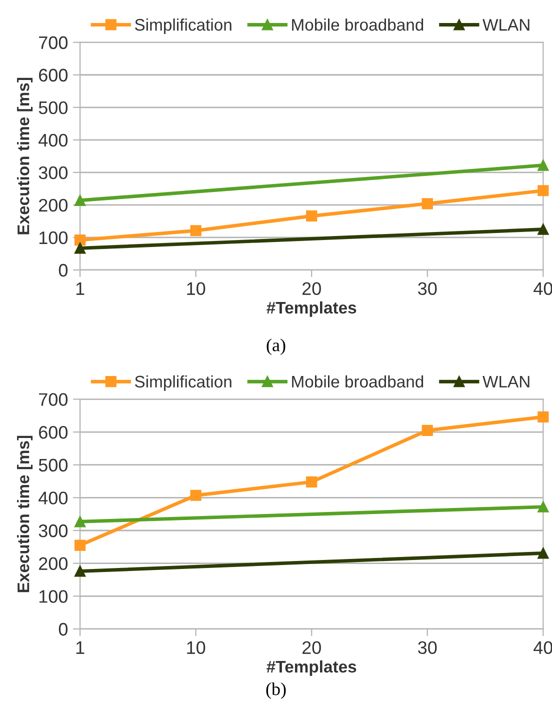  I want to click on text: (a), so click(276, 346).